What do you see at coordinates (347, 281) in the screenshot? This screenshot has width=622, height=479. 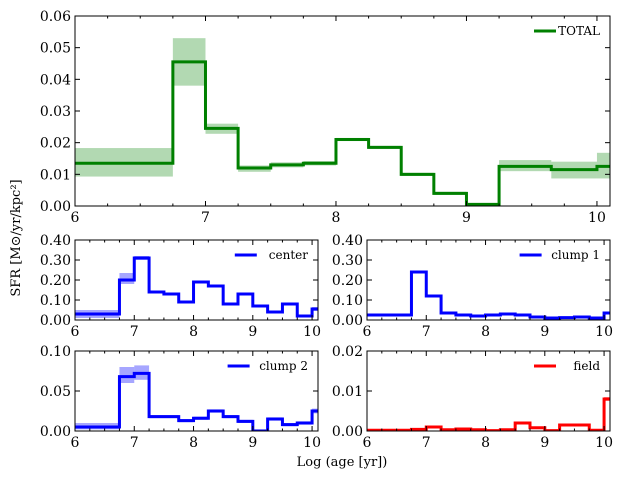 I see `ytick-label-clump1-2: 0.20` at bounding box center [347, 281].